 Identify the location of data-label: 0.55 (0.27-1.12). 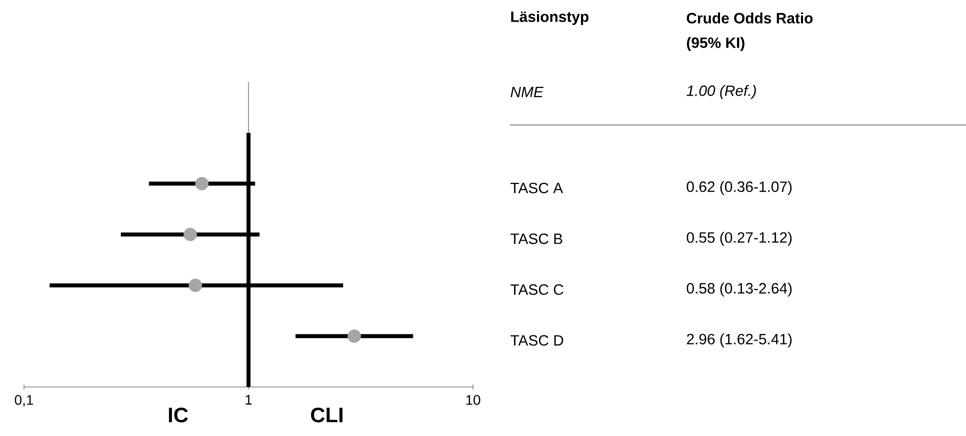
(739, 239).